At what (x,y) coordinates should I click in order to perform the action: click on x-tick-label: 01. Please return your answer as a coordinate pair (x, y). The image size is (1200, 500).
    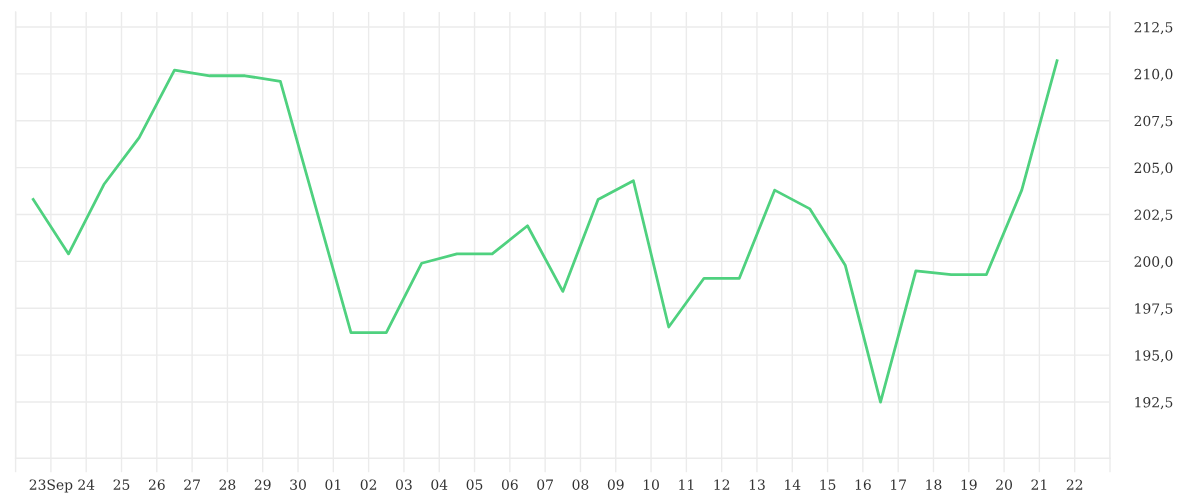
    Looking at the image, I should click on (333, 484).